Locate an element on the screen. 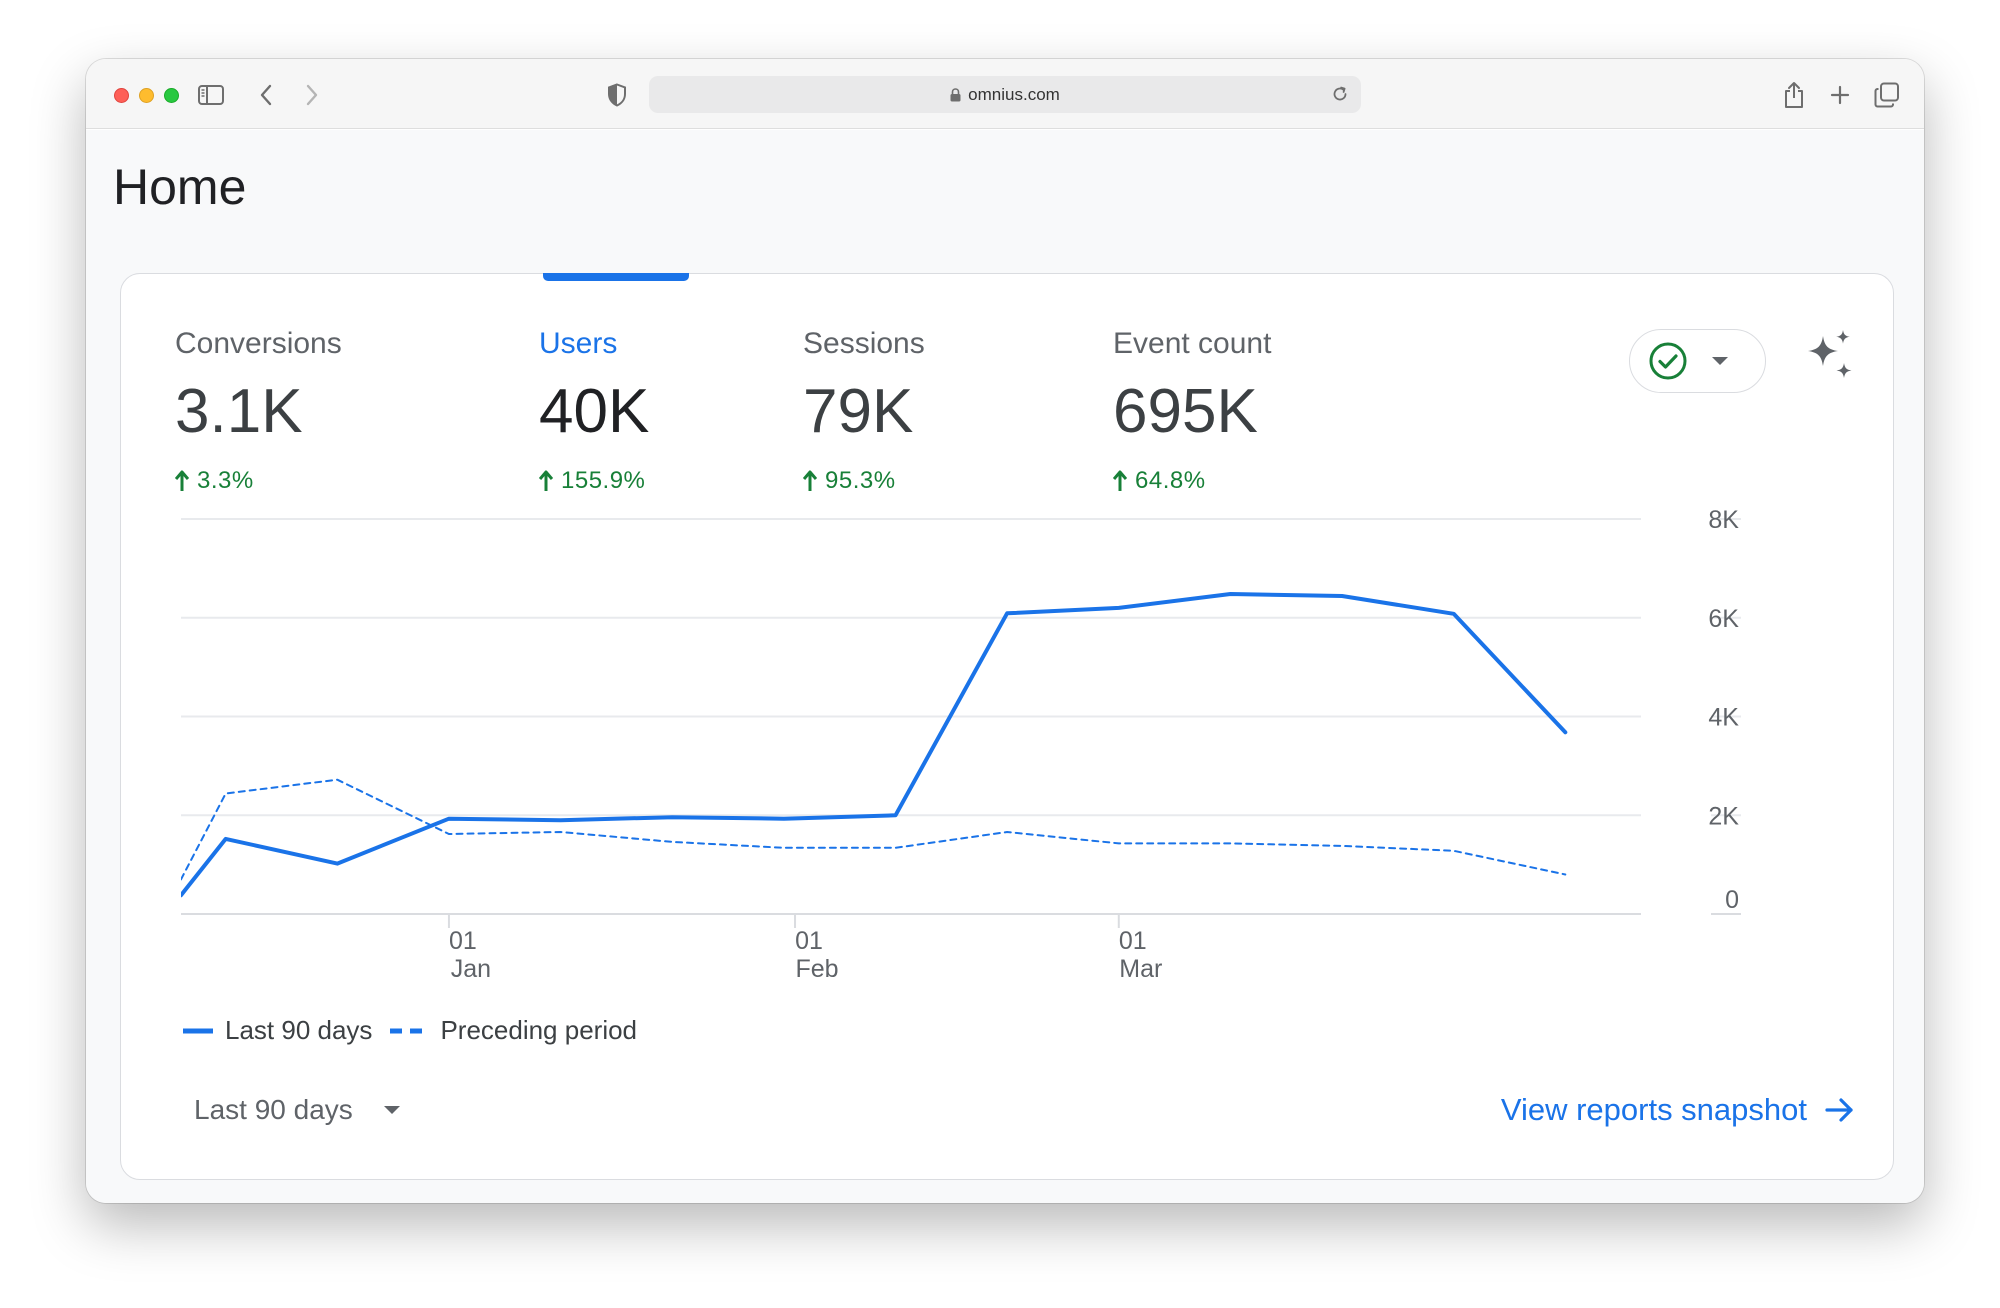 Image resolution: width=2000 pixels, height=1308 pixels. metric-value: 40K is located at coordinates (594, 411).